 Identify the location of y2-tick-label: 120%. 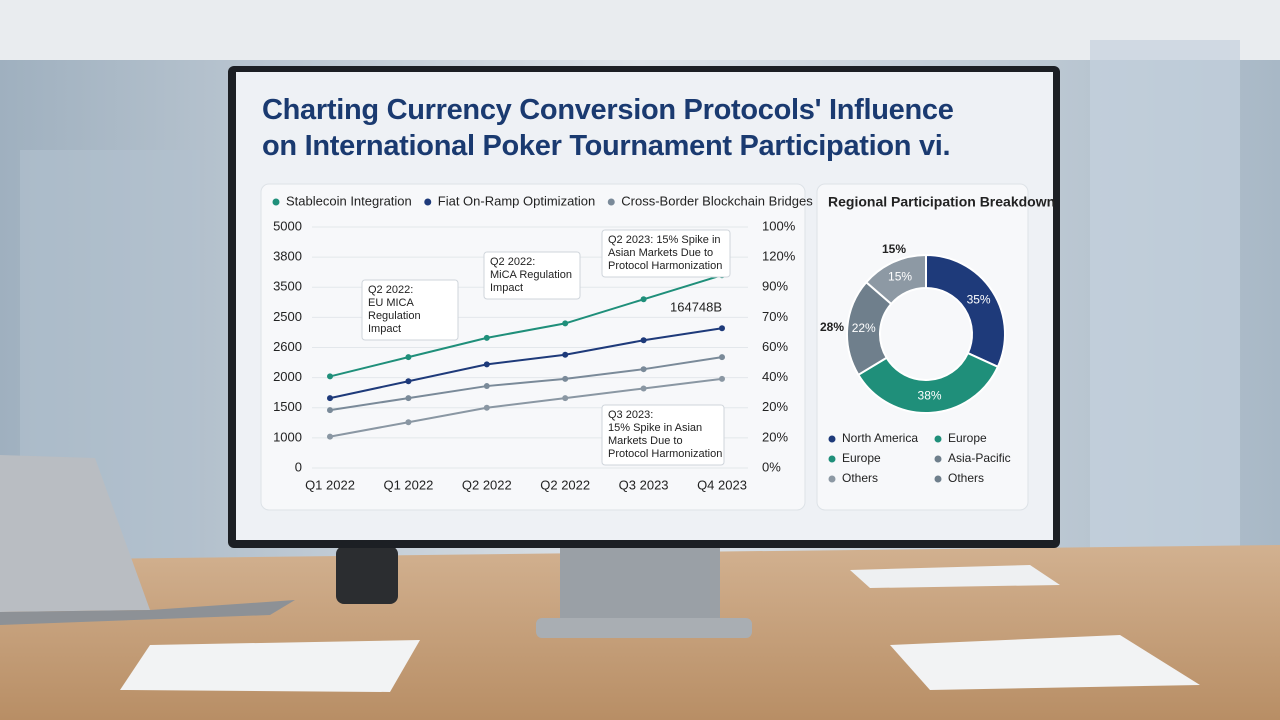
(779, 256).